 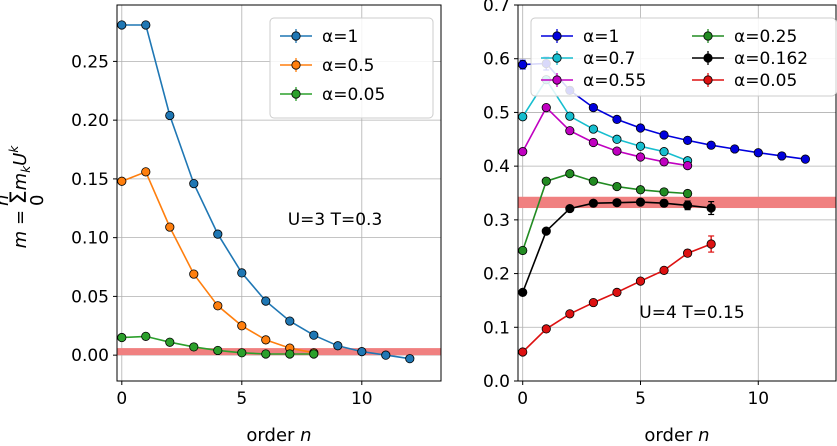 What do you see at coordinates (765, 37) in the screenshot?
I see `legend-label: α=0.25` at bounding box center [765, 37].